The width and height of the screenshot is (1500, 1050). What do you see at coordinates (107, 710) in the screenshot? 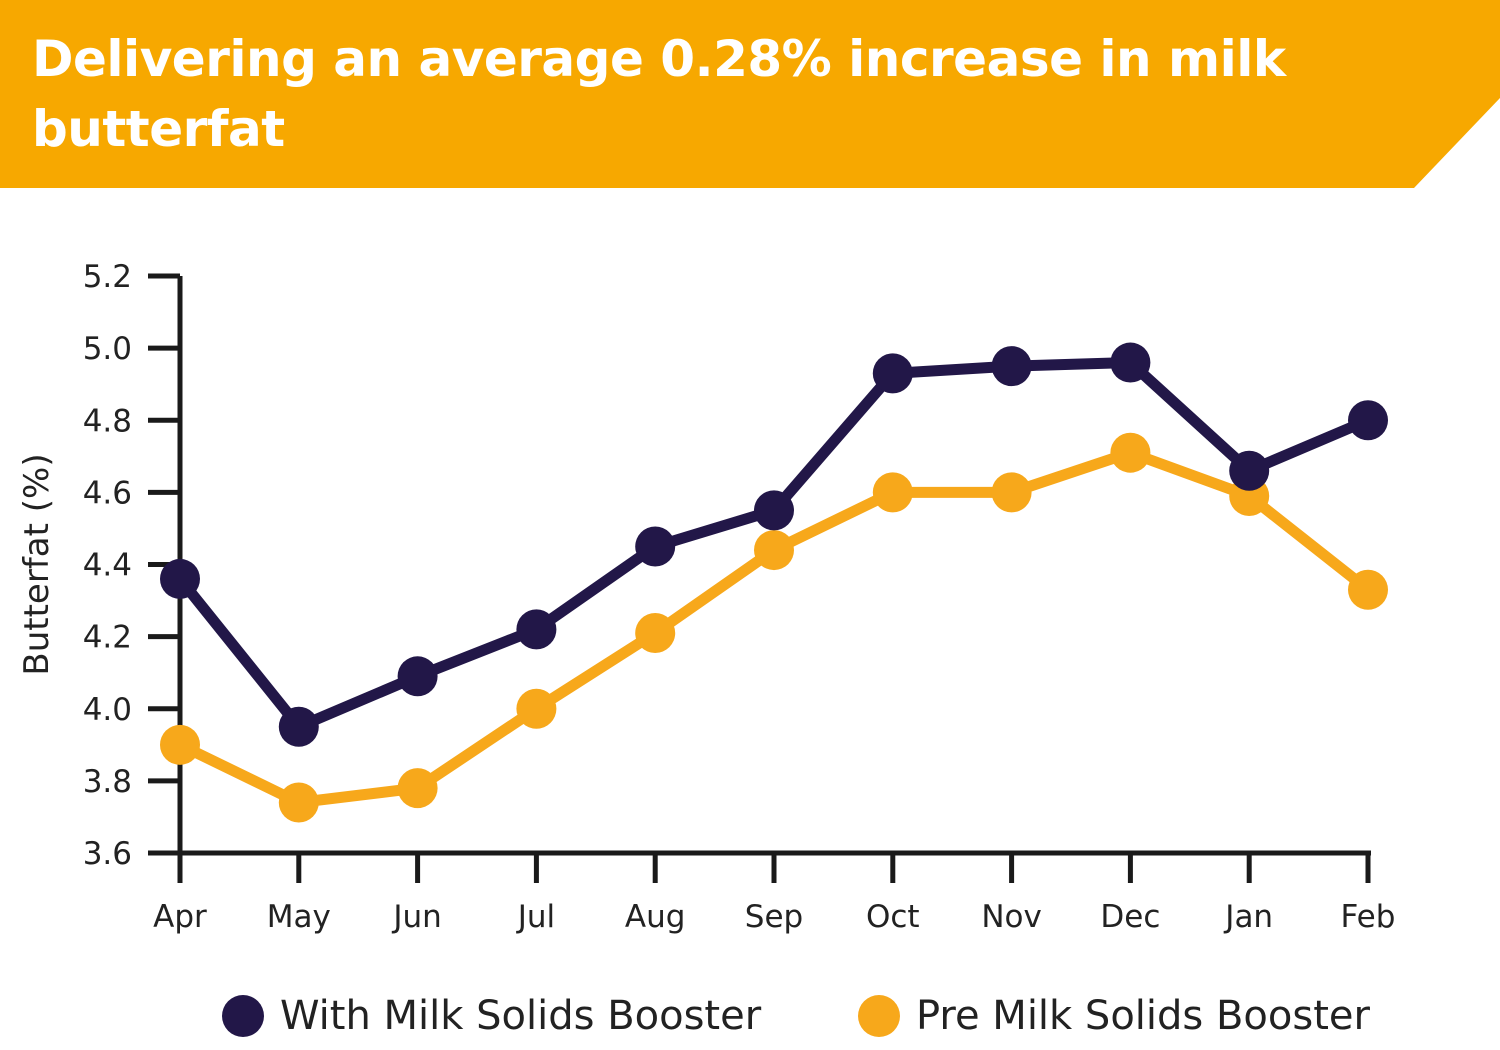
I see `y-tick-label-6: 4.0` at bounding box center [107, 710].